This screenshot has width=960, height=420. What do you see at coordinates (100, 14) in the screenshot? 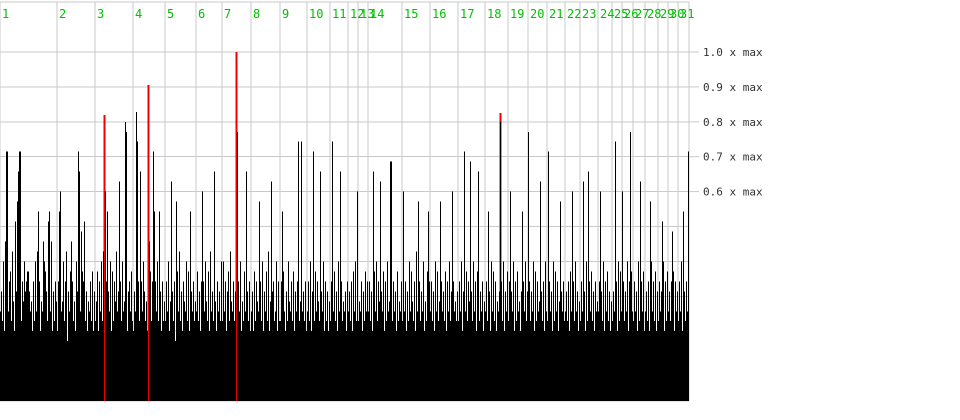
I see `section-label: 3` at bounding box center [100, 14].